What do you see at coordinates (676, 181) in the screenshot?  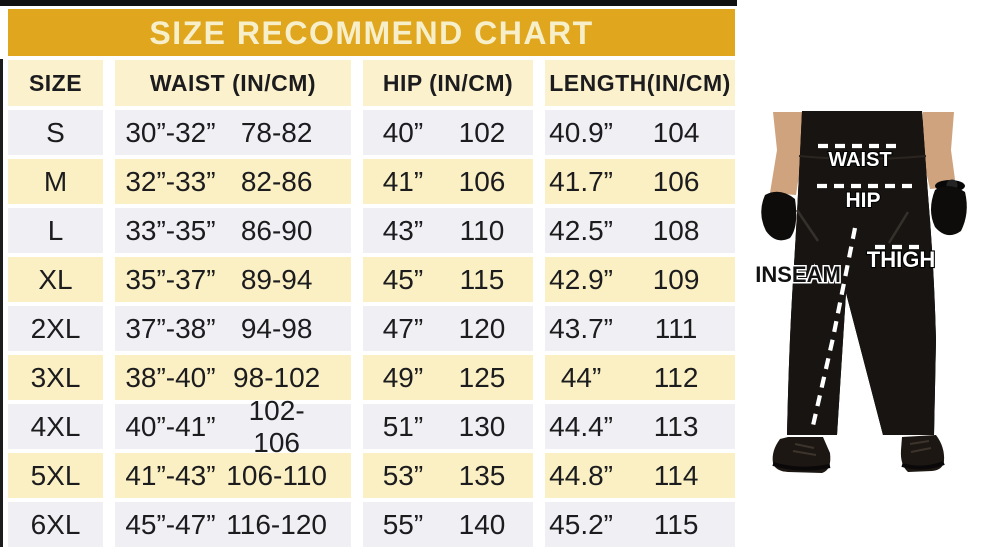 I see `length-cm-value: 106` at bounding box center [676, 181].